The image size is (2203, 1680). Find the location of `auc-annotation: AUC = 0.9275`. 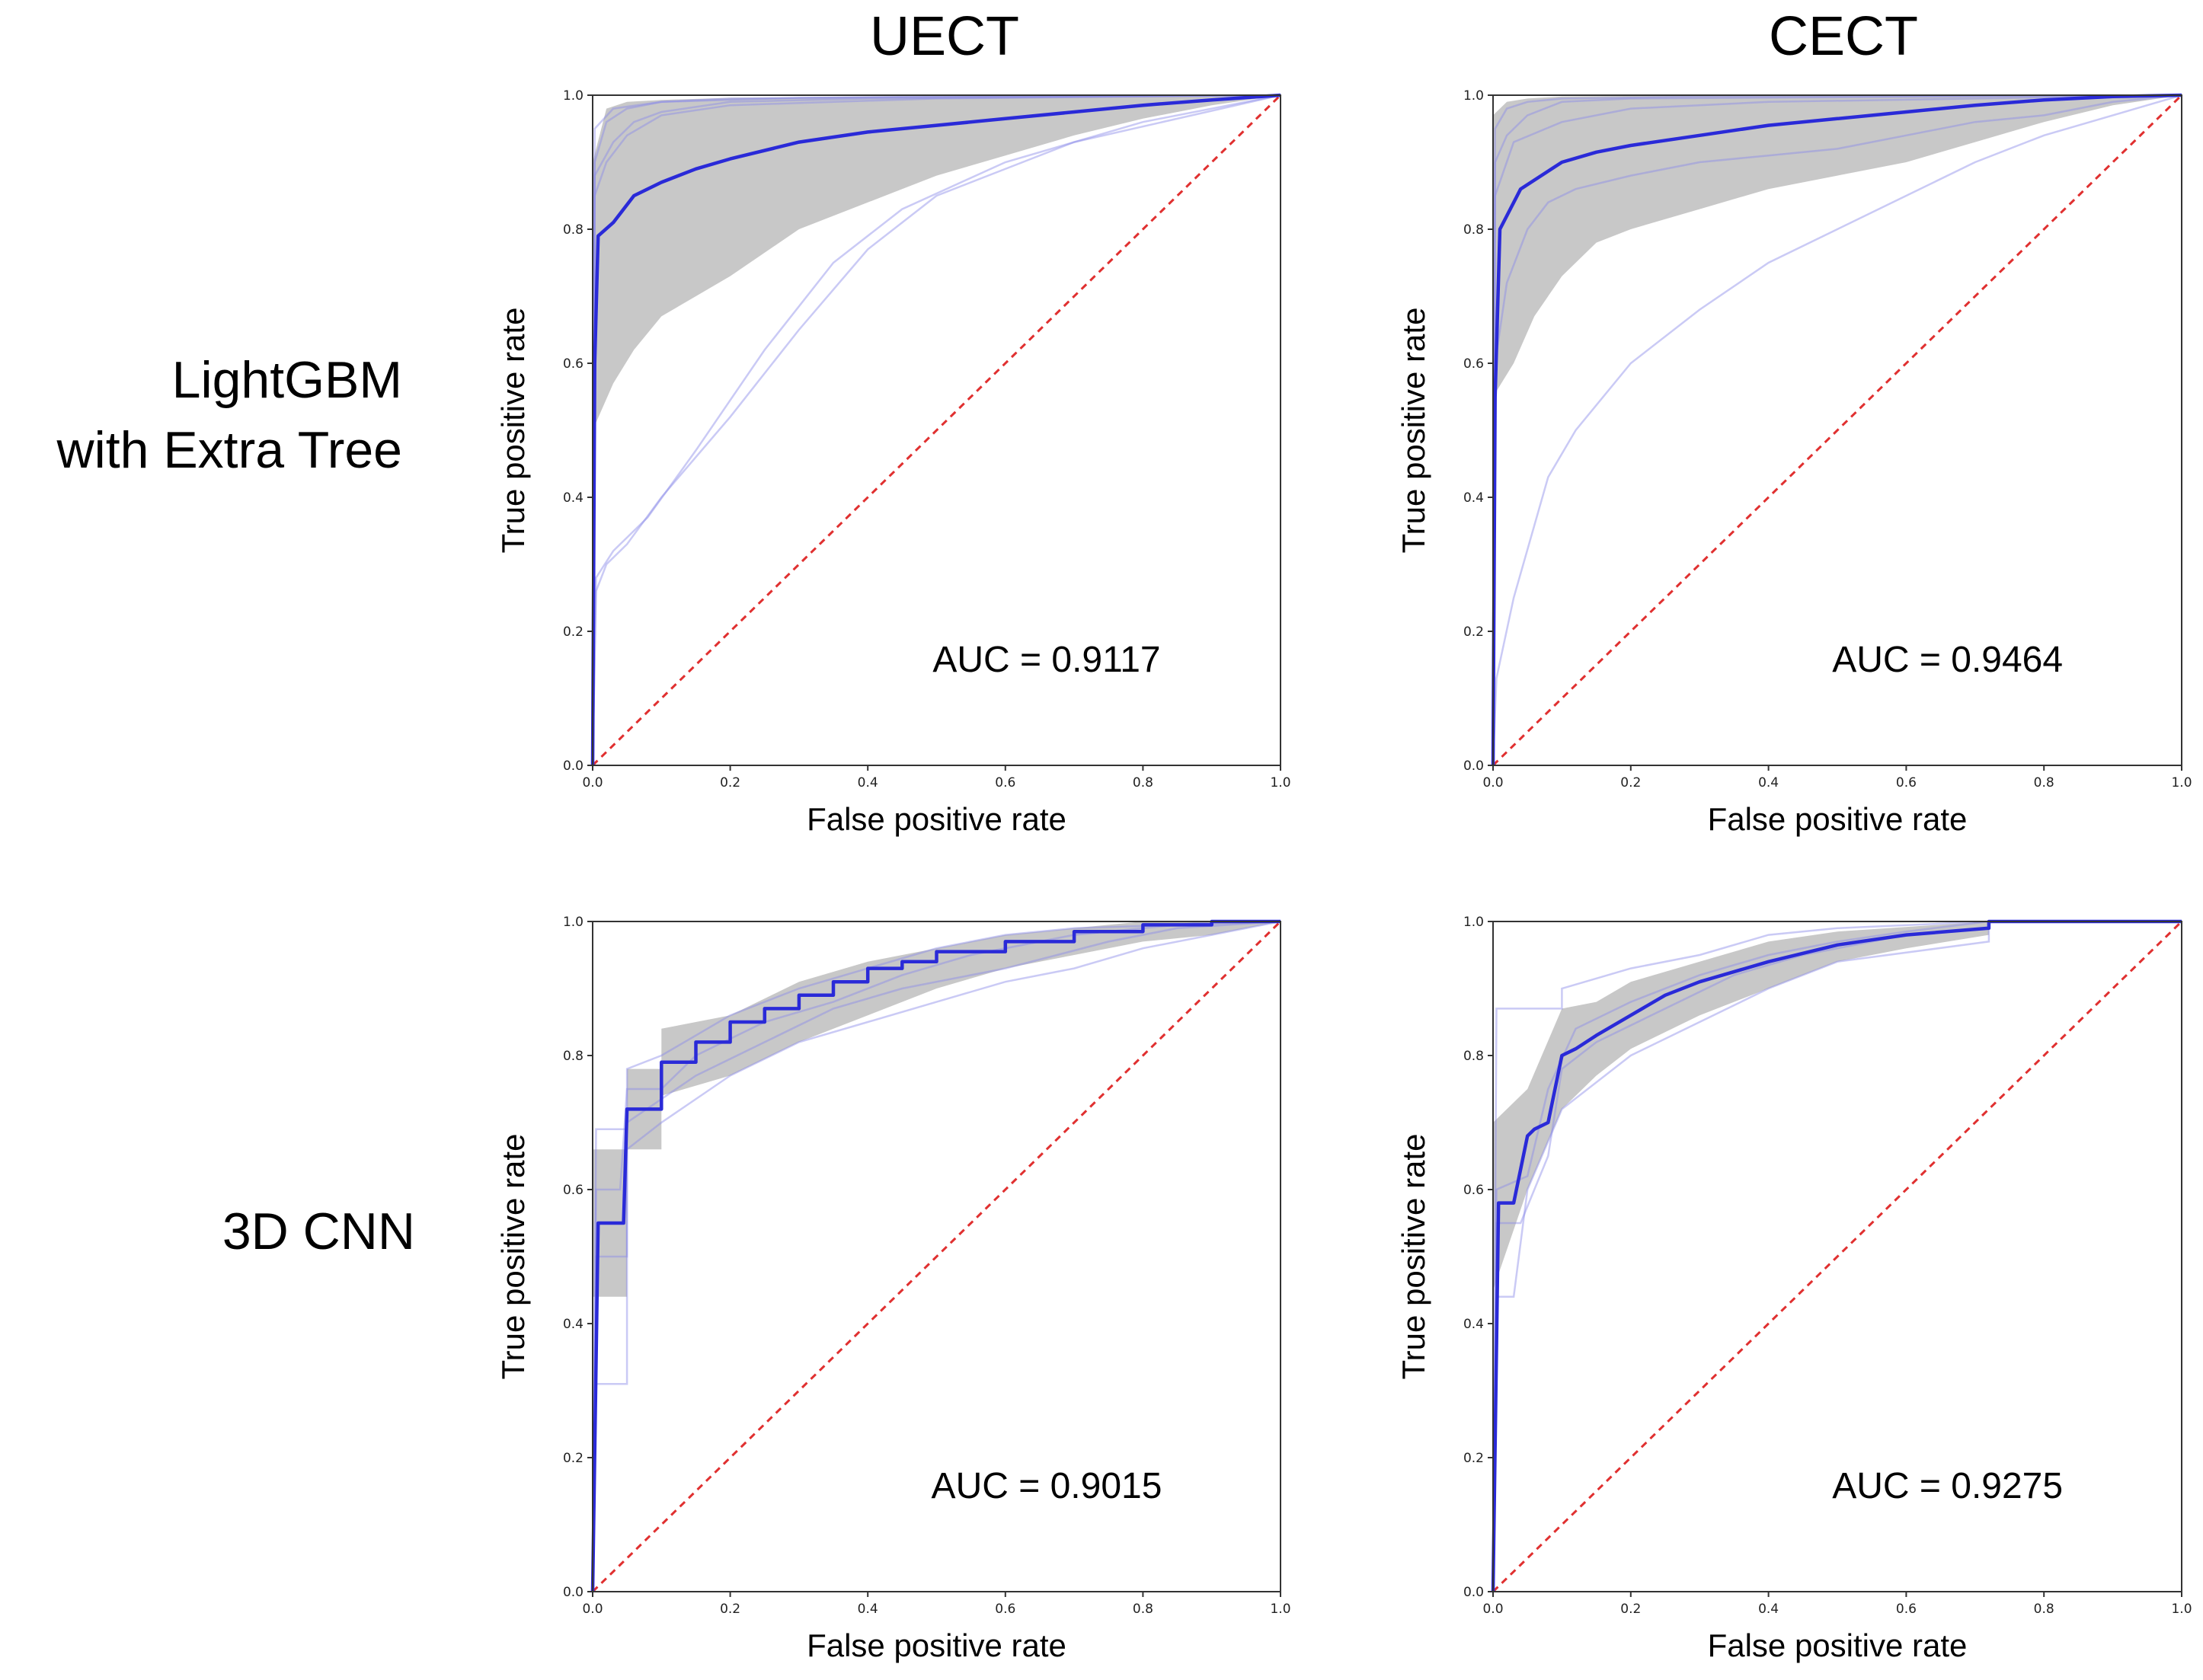

auc-annotation: AUC = 0.9275 is located at coordinates (1947, 1486).